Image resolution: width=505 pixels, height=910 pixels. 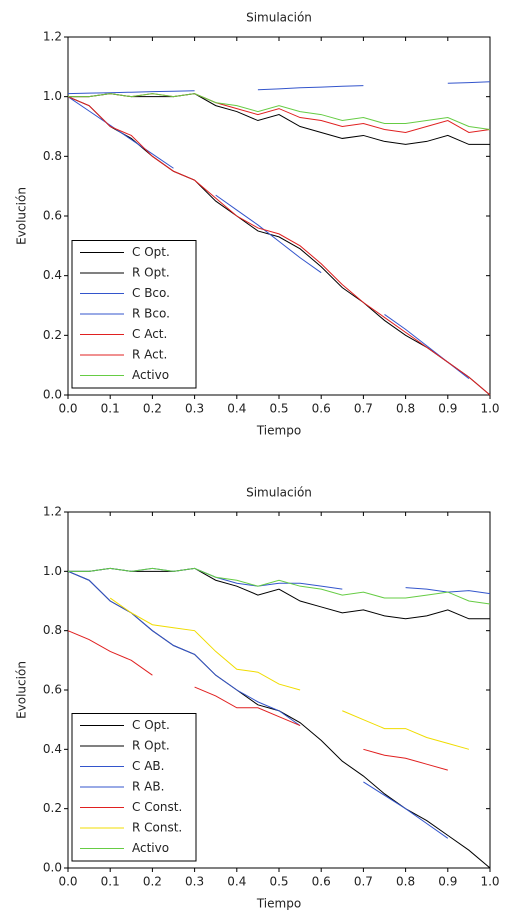 What do you see at coordinates (151, 314) in the screenshot?
I see `legend-label: R Bco.` at bounding box center [151, 314].